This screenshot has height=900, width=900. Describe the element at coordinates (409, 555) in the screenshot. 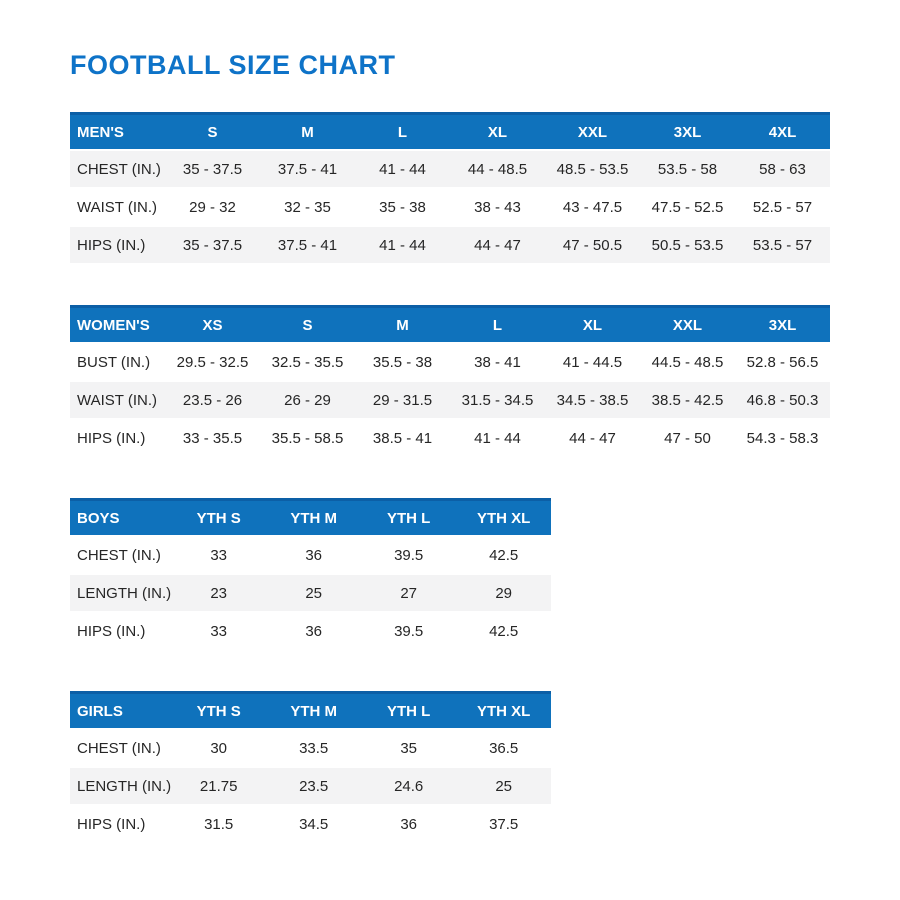

I see `measurement-cell: 39.5` at that location.